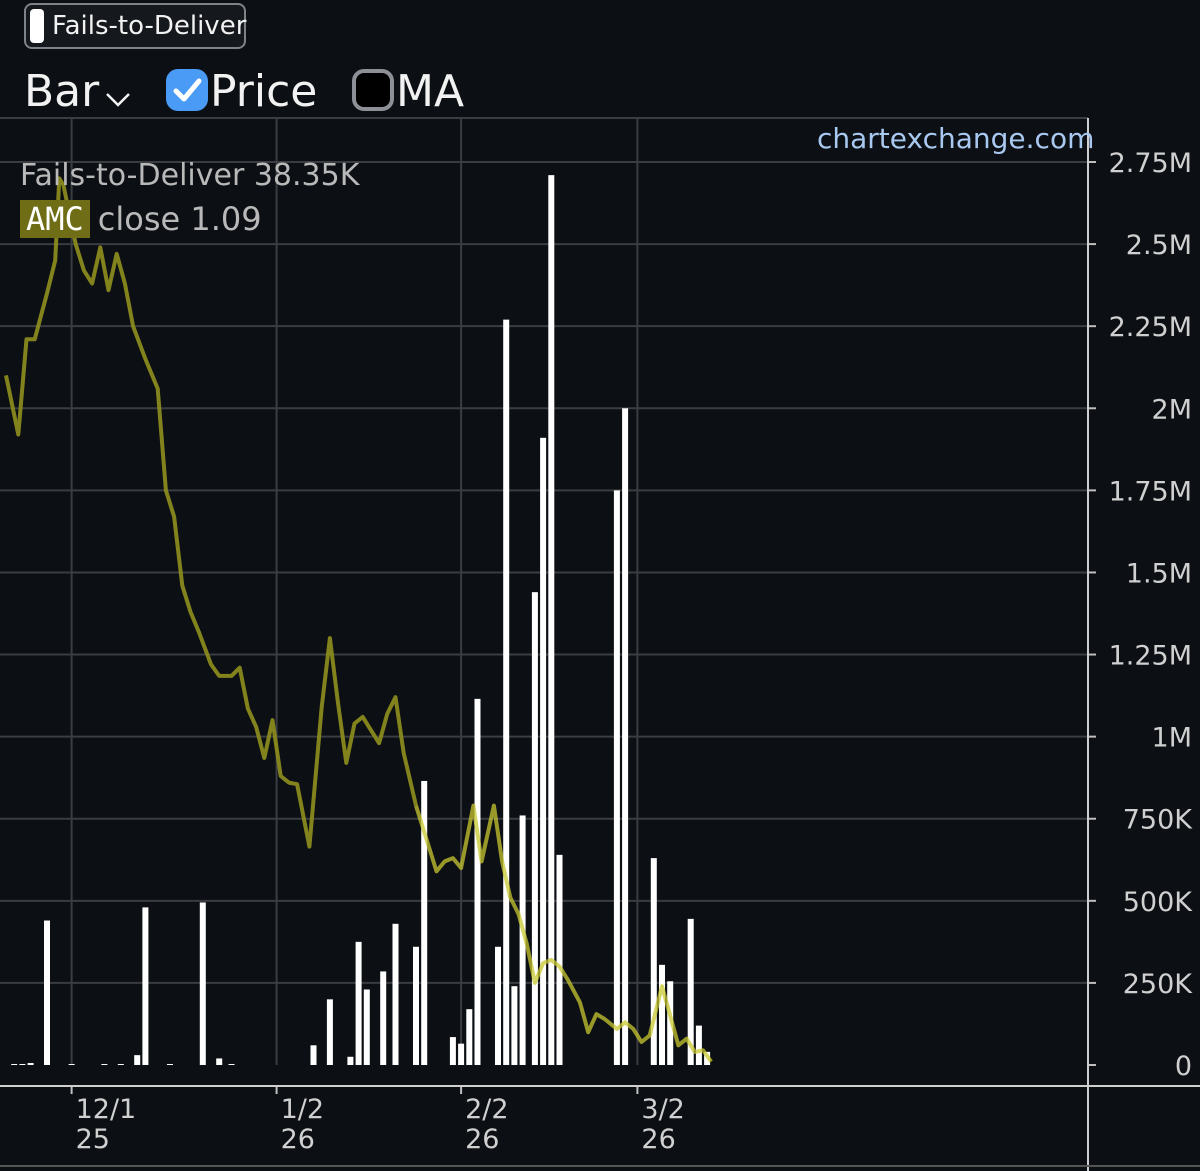 This screenshot has width=1200, height=1171. I want to click on watermark: chartexchange.com, so click(956, 138).